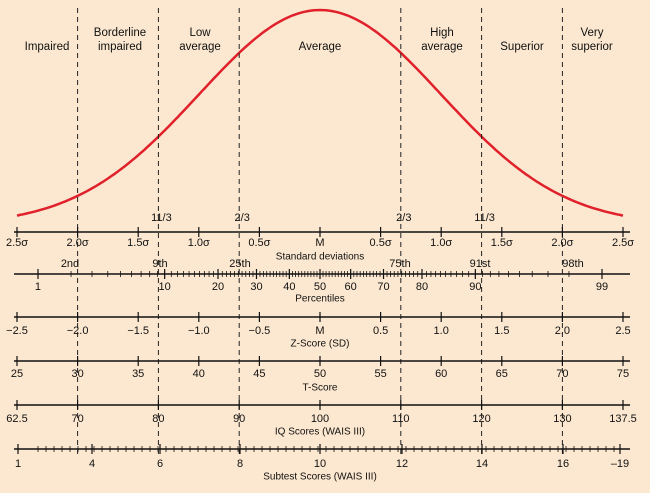 Image resolution: width=650 pixels, height=493 pixels. I want to click on scale-title: Percentiles, so click(319, 299).